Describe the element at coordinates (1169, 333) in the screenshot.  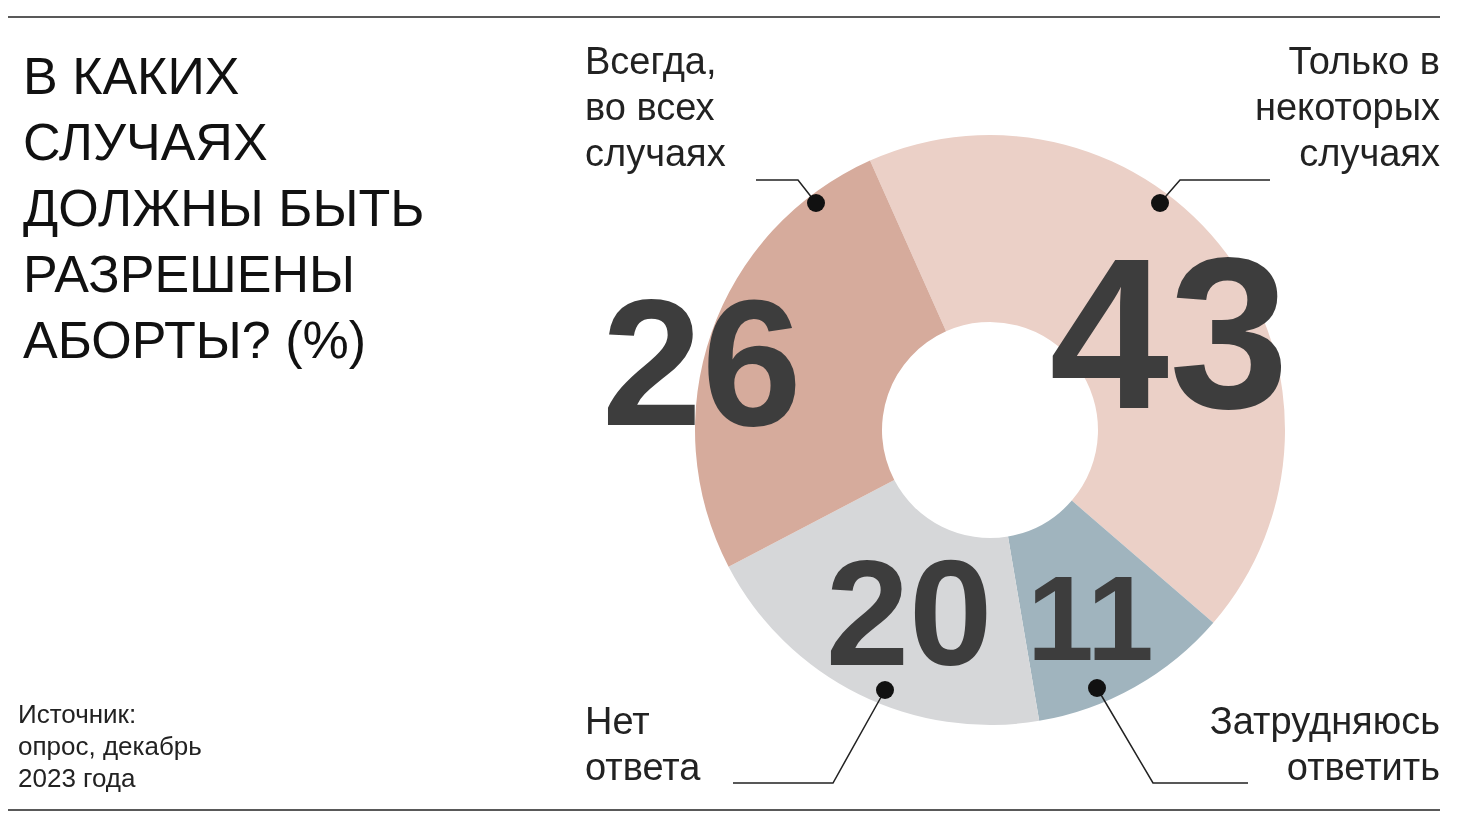
I see `data-label: 43` at that location.